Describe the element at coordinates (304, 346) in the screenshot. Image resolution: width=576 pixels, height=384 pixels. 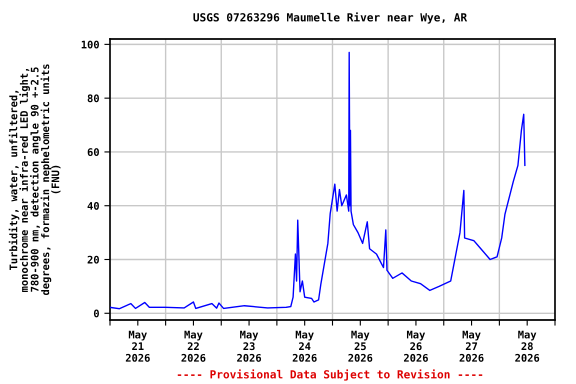
I see `x-tick-label: May 24 2026` at that location.